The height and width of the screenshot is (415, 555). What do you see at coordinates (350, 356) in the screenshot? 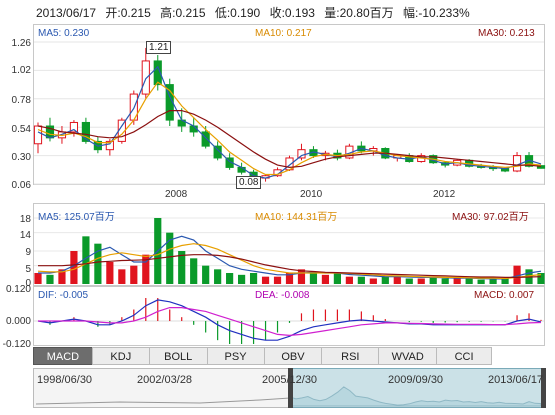
I see `tab-rsi: RSI` at bounding box center [350, 356].